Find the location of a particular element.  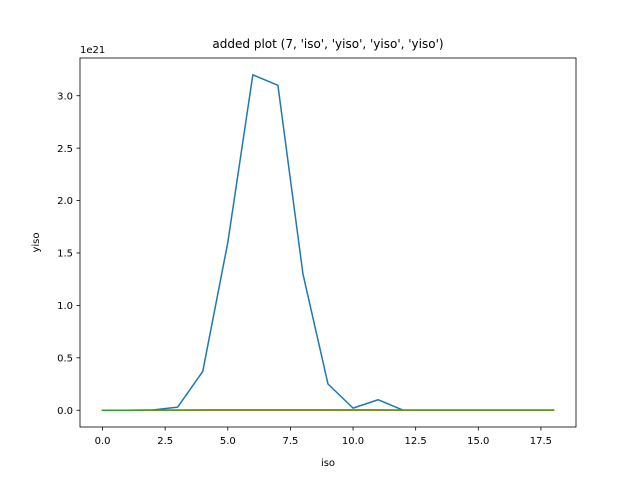

x-tick-label: 12.5 is located at coordinates (416, 441).